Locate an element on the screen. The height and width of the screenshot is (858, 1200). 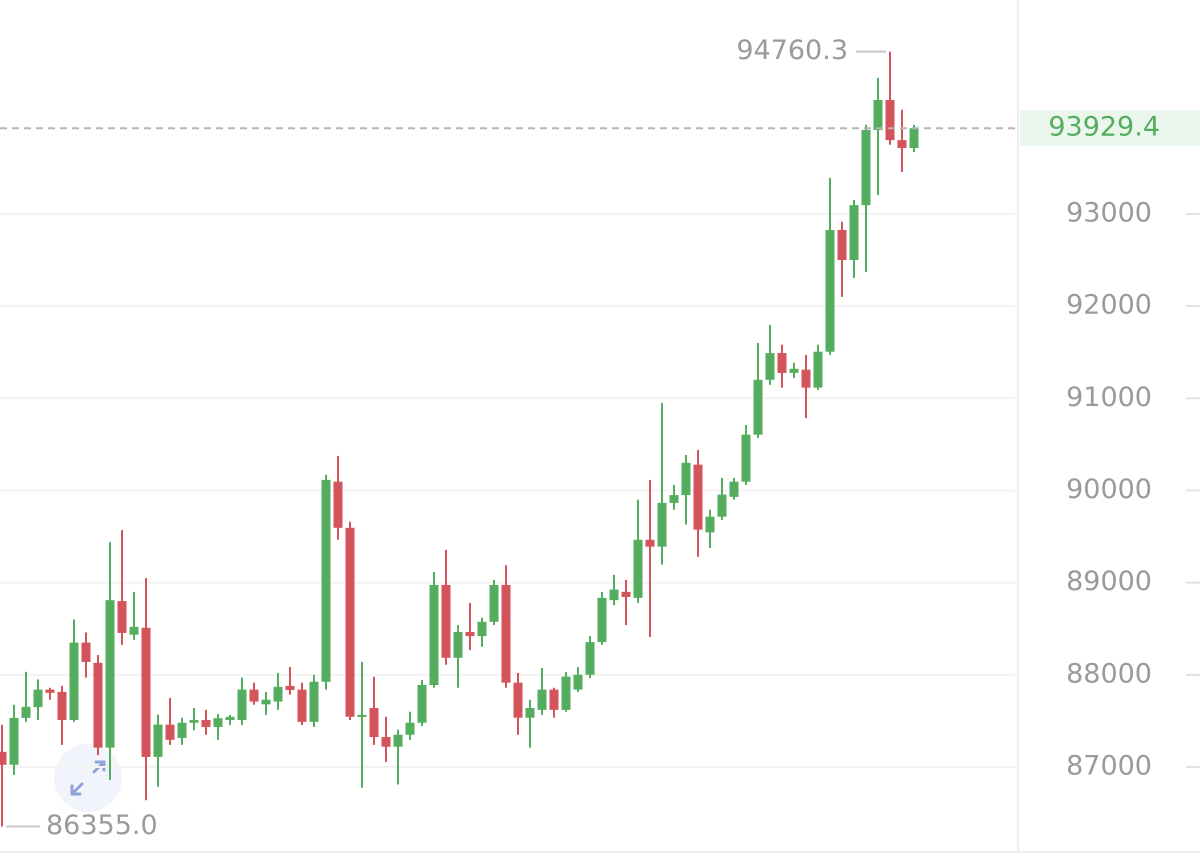
last-price-label: 93929.4 is located at coordinates (1104, 127).